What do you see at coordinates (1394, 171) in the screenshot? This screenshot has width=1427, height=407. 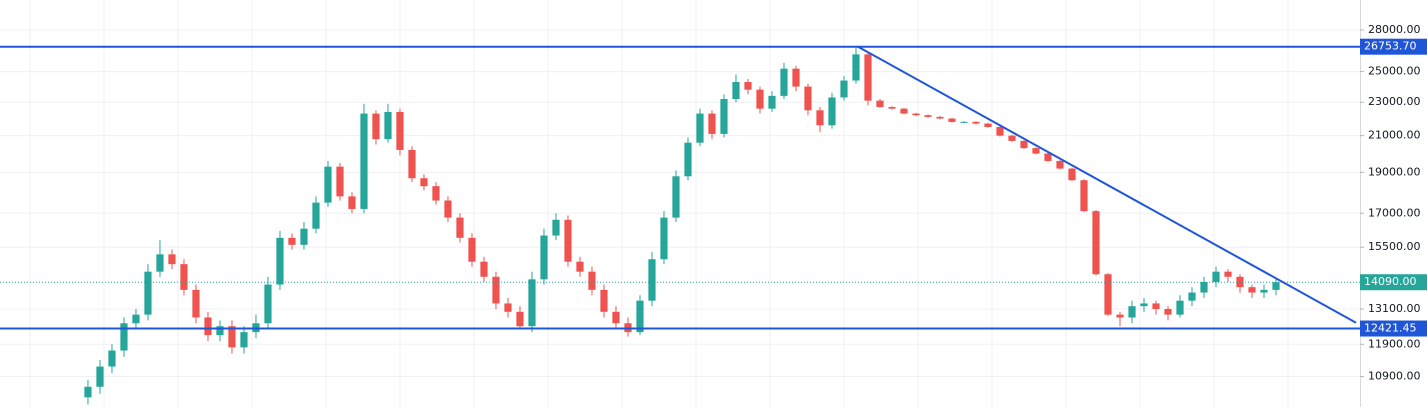 I see `y-tick-label: 19000.00` at bounding box center [1394, 171].